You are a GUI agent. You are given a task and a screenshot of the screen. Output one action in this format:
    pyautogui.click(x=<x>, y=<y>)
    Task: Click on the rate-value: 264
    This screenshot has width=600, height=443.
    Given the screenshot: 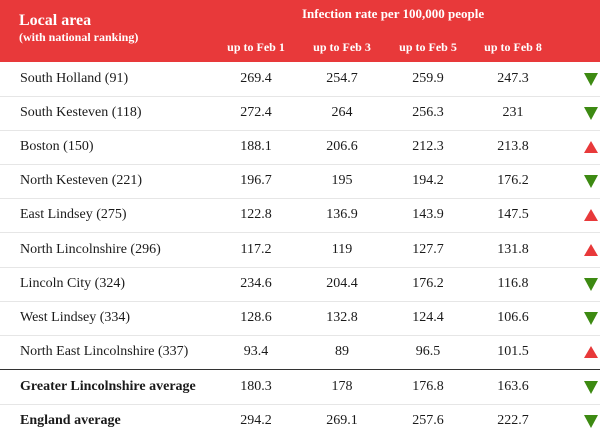 What is the action you would take?
    pyautogui.click(x=342, y=112)
    